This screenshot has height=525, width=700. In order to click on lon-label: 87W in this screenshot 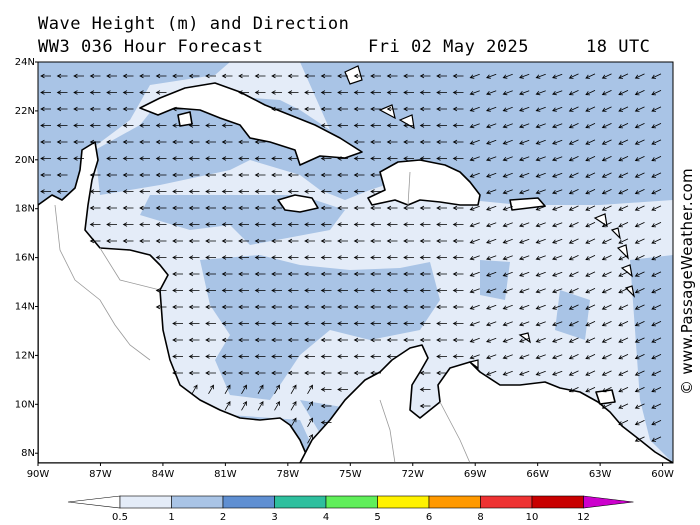, I will do `click(100, 474)`.